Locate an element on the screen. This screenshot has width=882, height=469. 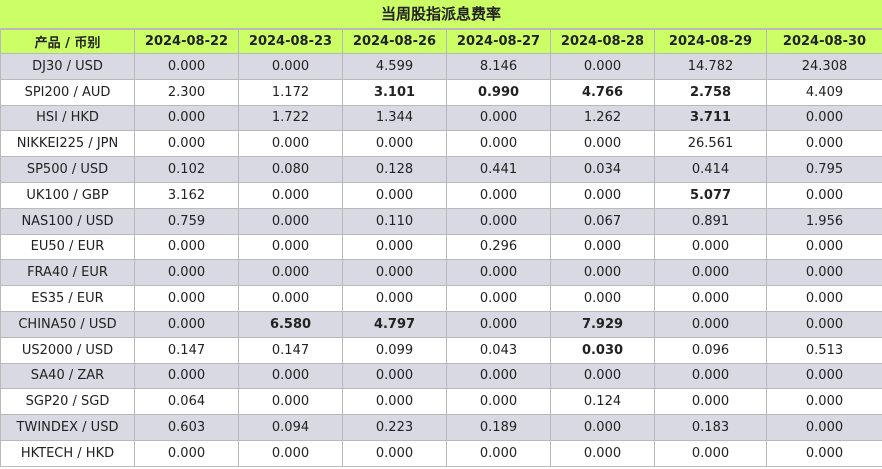
rate-cell: 0.030 is located at coordinates (602, 350).